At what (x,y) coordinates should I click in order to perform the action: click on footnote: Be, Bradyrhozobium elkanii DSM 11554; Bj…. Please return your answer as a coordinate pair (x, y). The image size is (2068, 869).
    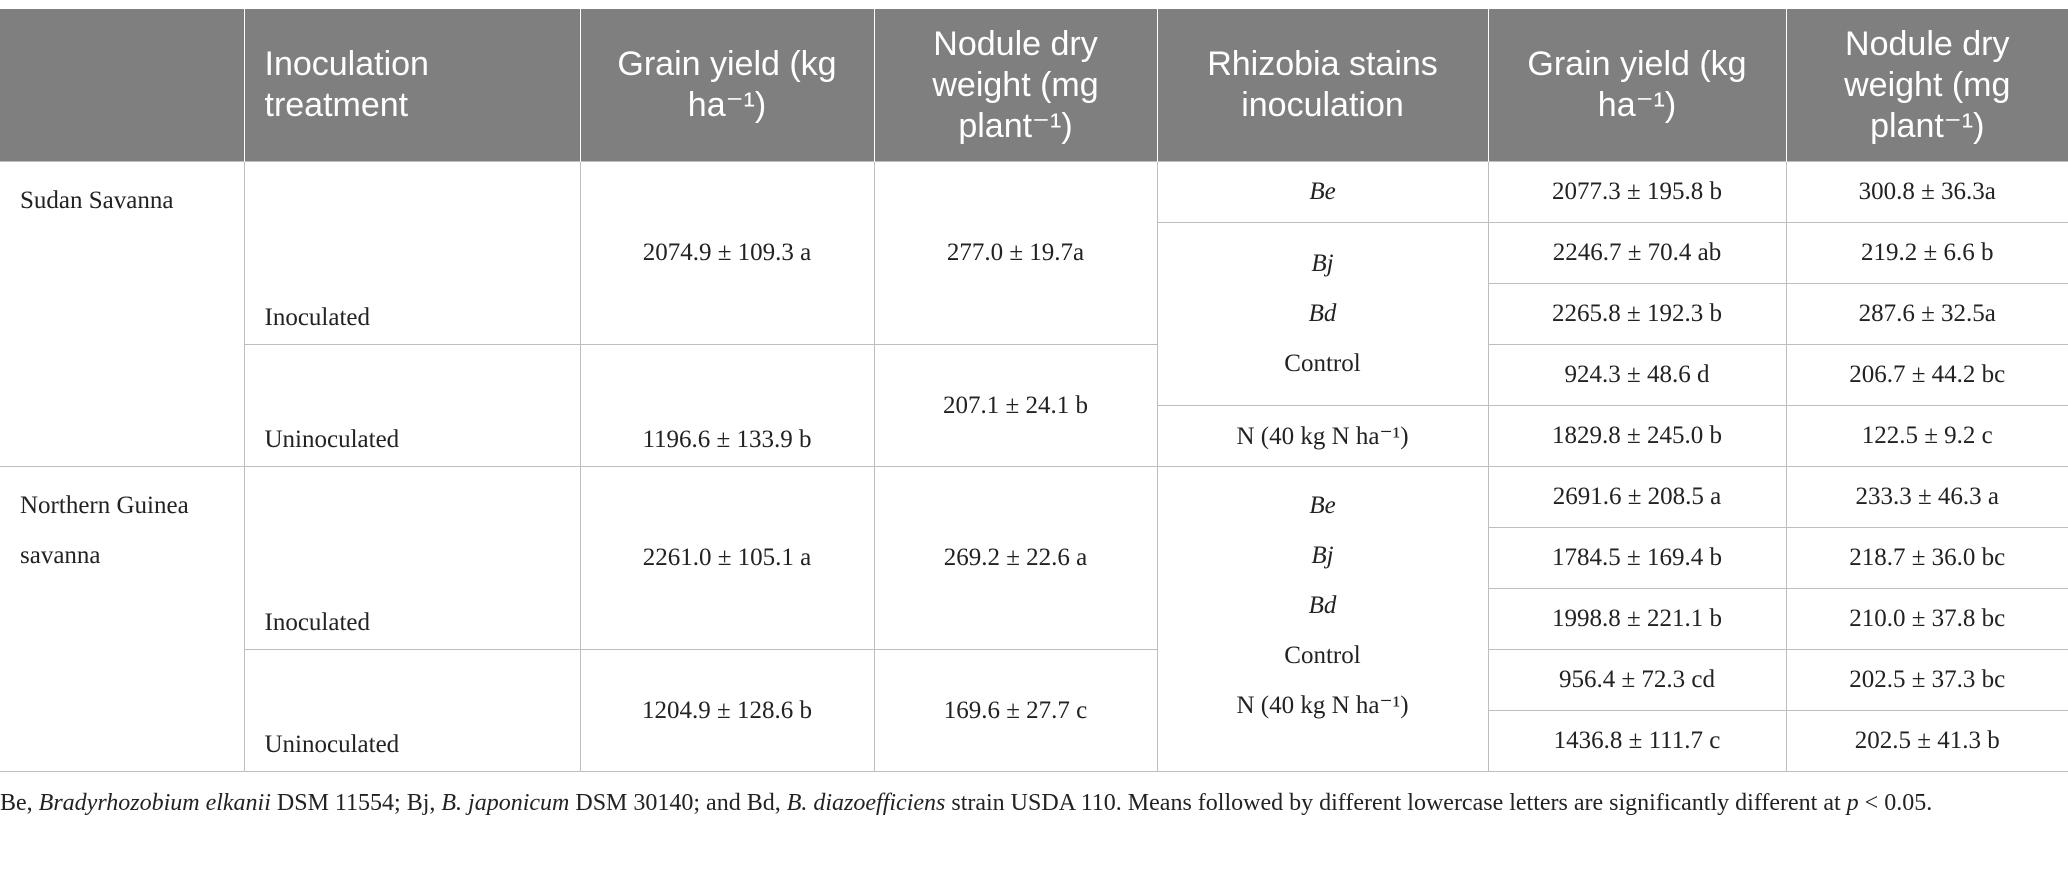
    Looking at the image, I should click on (1020, 803).